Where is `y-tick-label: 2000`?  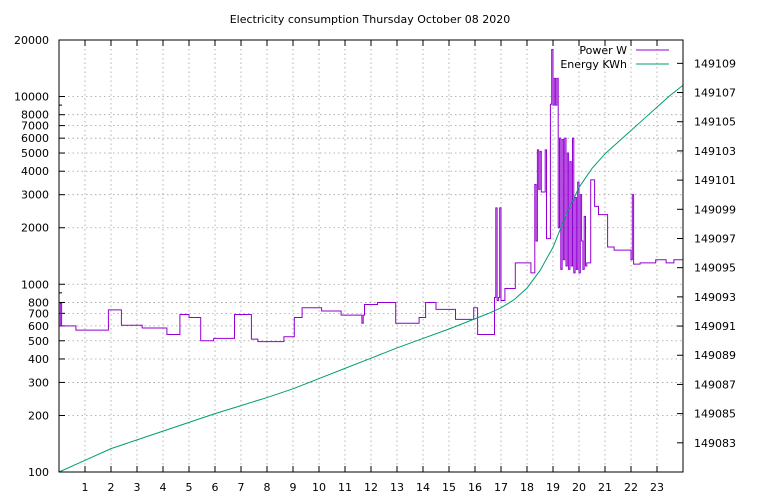
y-tick-label: 2000 is located at coordinates (35, 228).